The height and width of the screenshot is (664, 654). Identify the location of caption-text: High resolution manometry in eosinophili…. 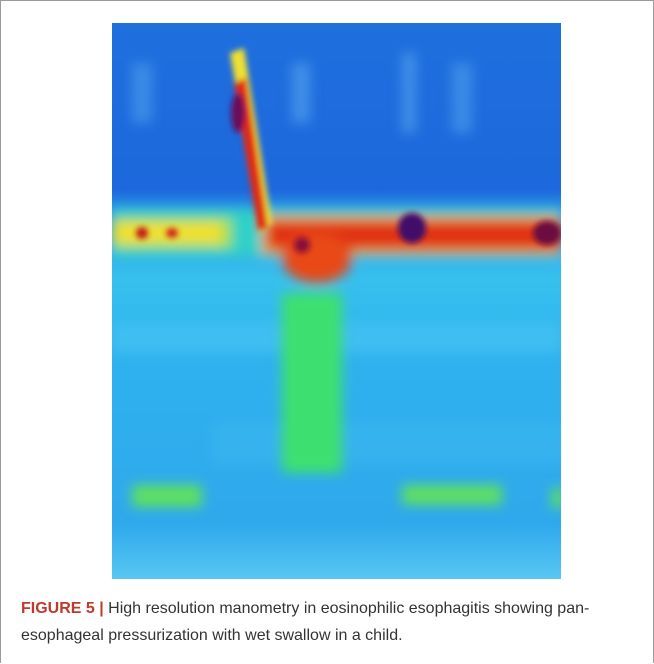
(305, 622).